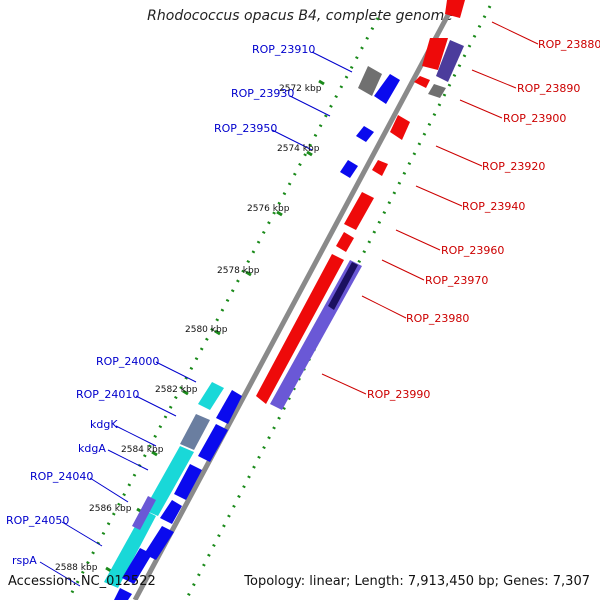  I want to click on gene-rop-23990-dark, so click(343, 286).